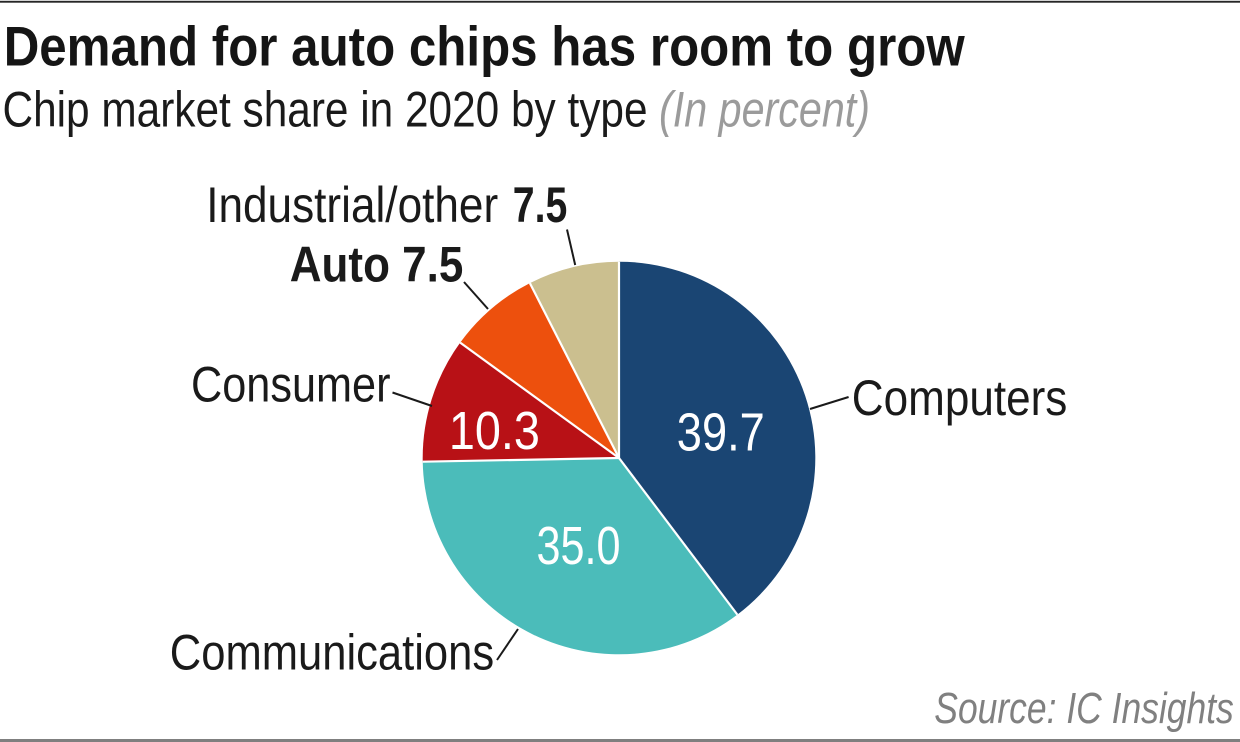 The image size is (1240, 742). I want to click on svg-text: 10.3, so click(494, 431).